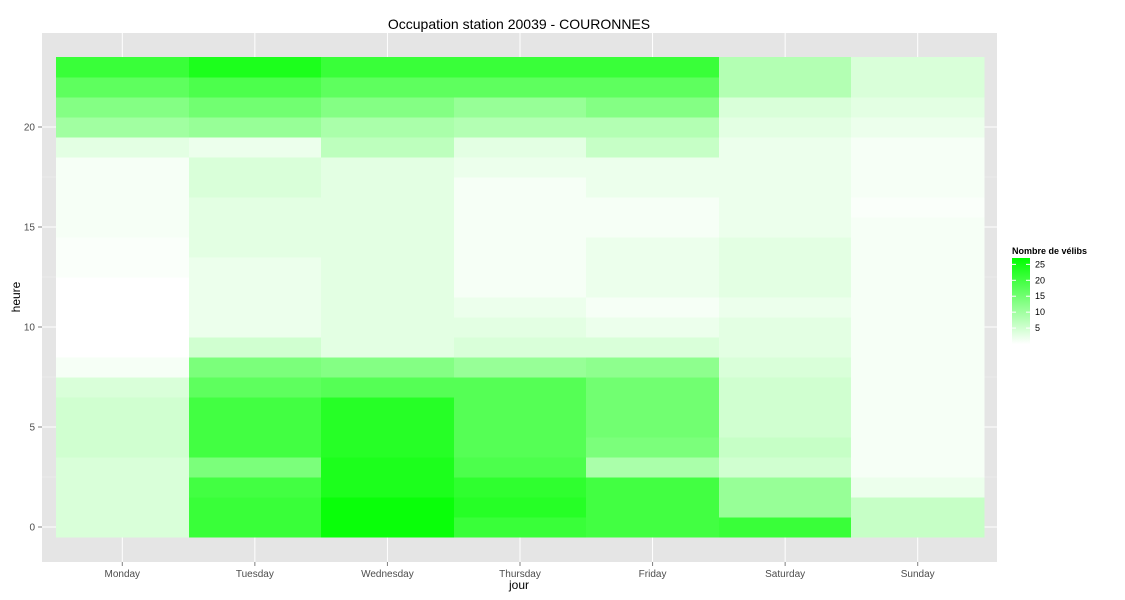 The height and width of the screenshot is (600, 1125). What do you see at coordinates (255, 187) in the screenshot?
I see `tile-tuesday-h17` at bounding box center [255, 187].